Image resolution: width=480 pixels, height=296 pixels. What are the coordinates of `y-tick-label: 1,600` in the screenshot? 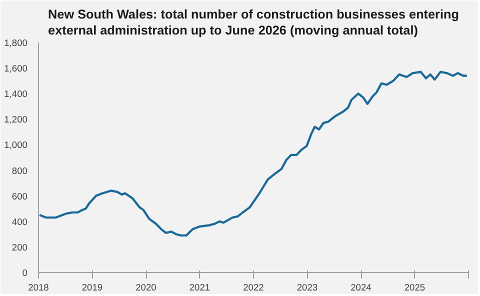 It's located at (16, 69).